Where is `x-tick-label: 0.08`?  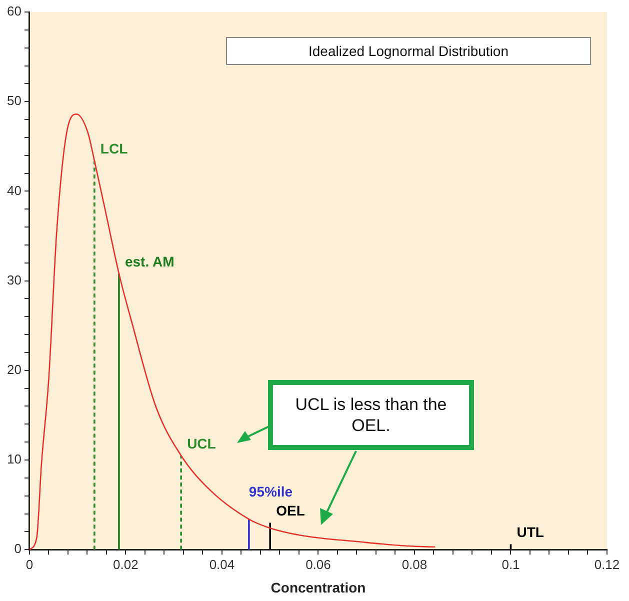
x-tick-label: 0.08 is located at coordinates (415, 564).